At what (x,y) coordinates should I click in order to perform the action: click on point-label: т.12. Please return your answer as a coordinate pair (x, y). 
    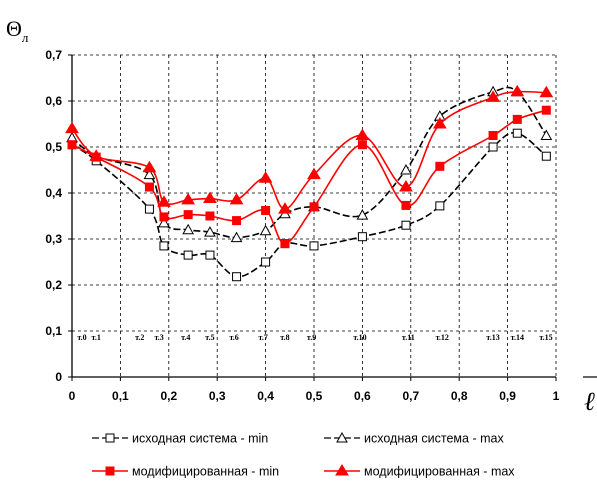
    Looking at the image, I should click on (442, 337).